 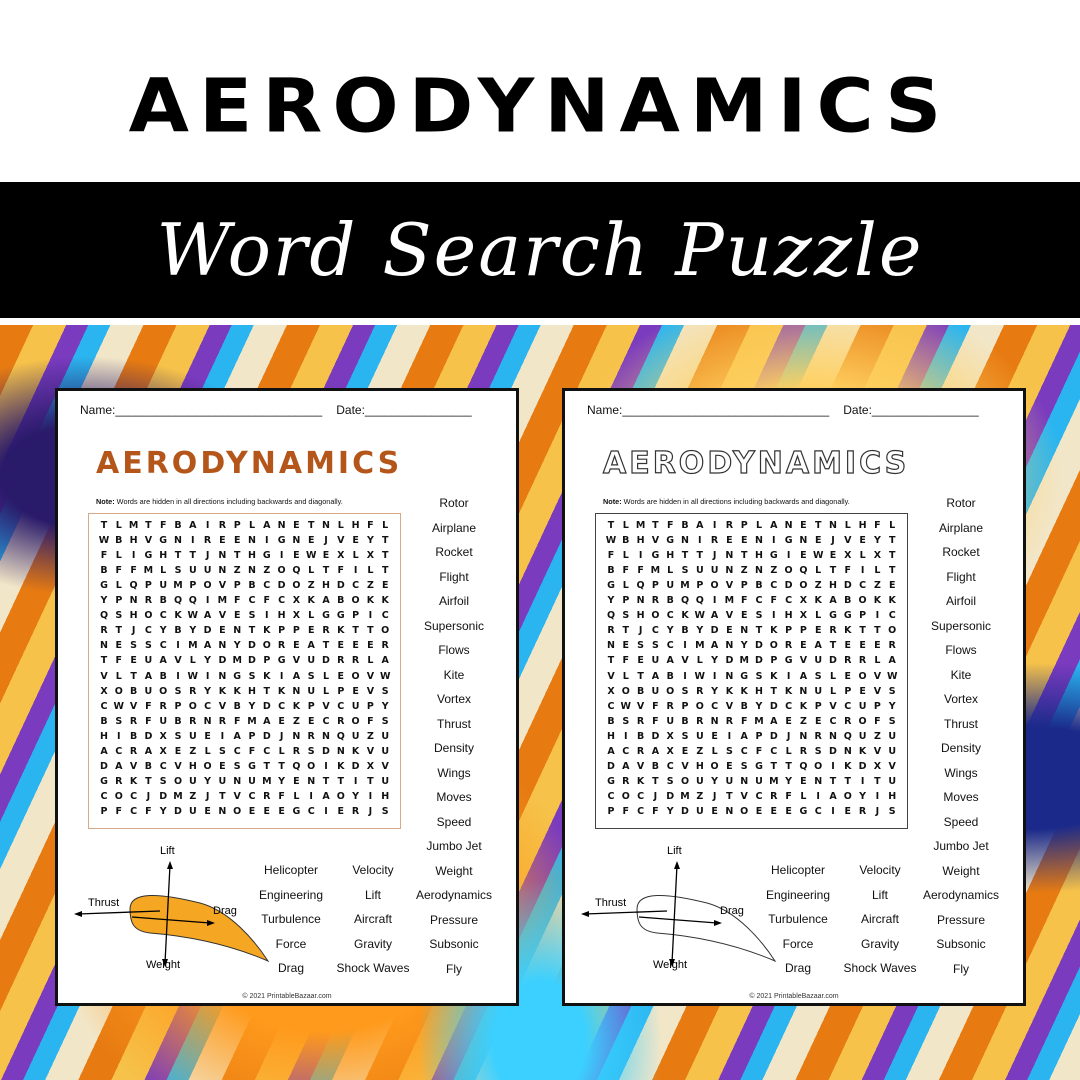 What do you see at coordinates (454, 870) in the screenshot?
I see `word-list-item: Weight` at bounding box center [454, 870].